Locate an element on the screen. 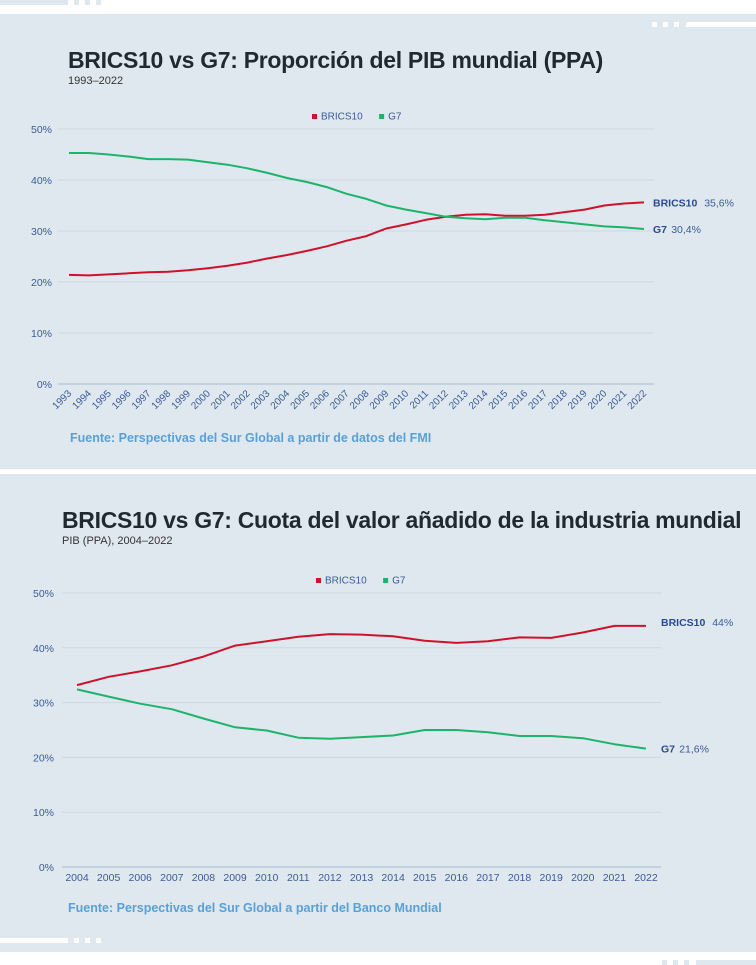  end-label-value-brics10: 44% is located at coordinates (722, 623).